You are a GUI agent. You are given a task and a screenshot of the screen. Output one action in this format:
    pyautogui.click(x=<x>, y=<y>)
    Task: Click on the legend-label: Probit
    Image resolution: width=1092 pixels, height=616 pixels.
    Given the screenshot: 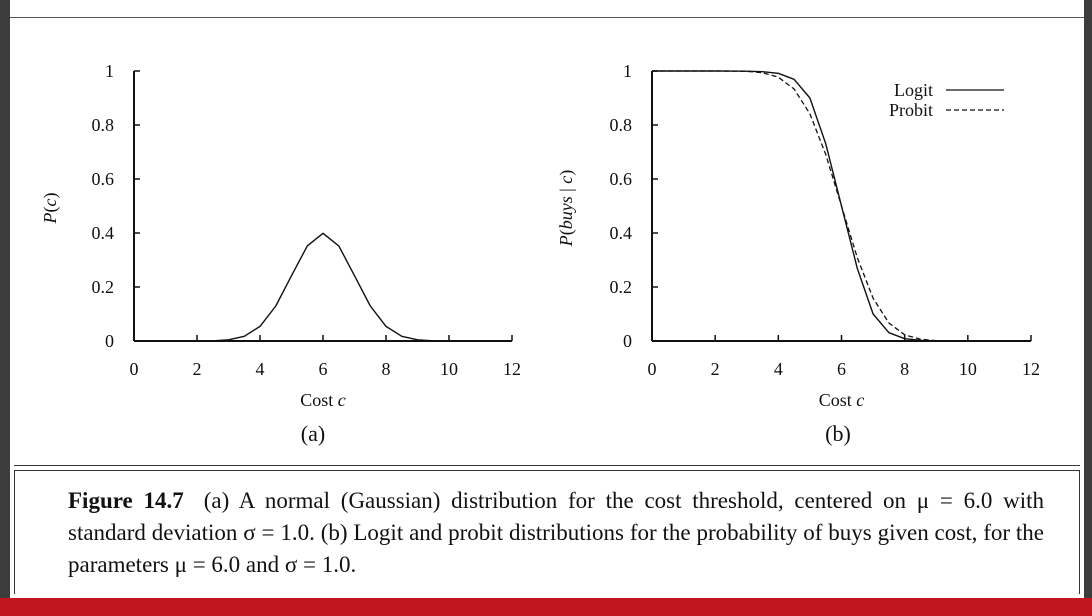 What is the action you would take?
    pyautogui.click(x=911, y=110)
    